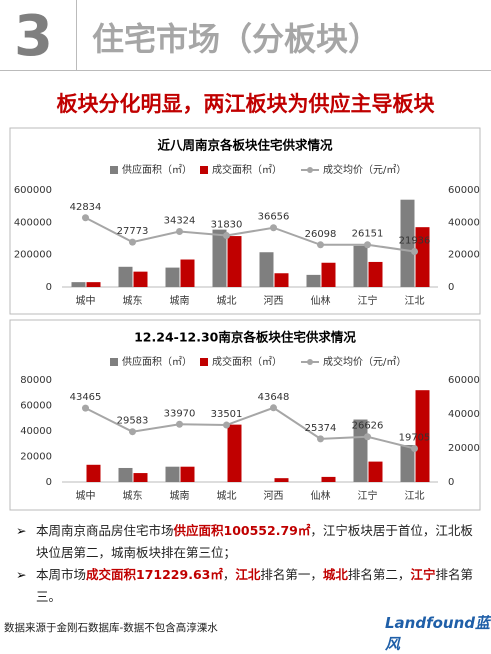 The height and width of the screenshot is (654, 491). I want to click on text-run: 本周市场, so click(61, 574).